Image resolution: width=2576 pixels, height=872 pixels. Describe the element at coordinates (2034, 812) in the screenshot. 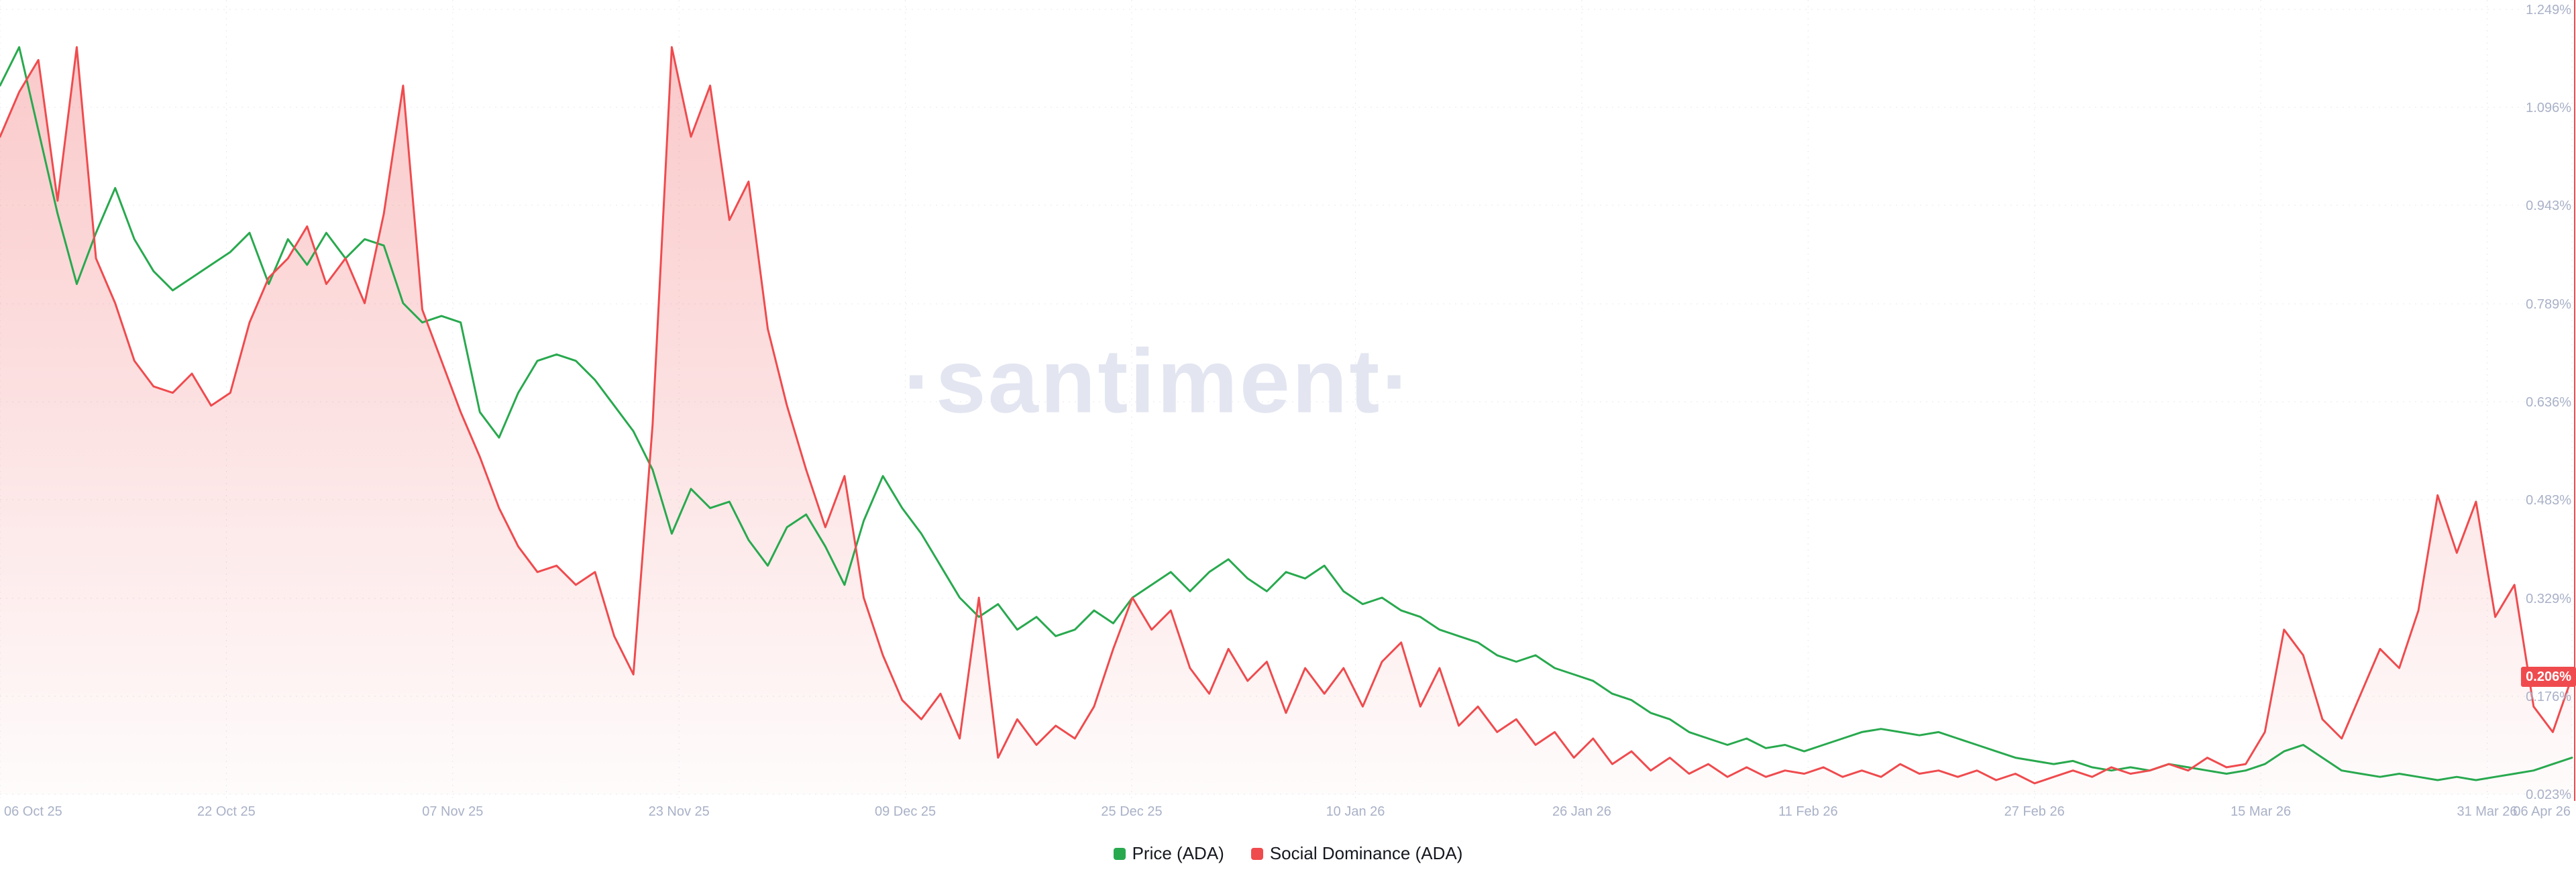

I see `x-axis-tick-label: 27 Feb 26` at that location.